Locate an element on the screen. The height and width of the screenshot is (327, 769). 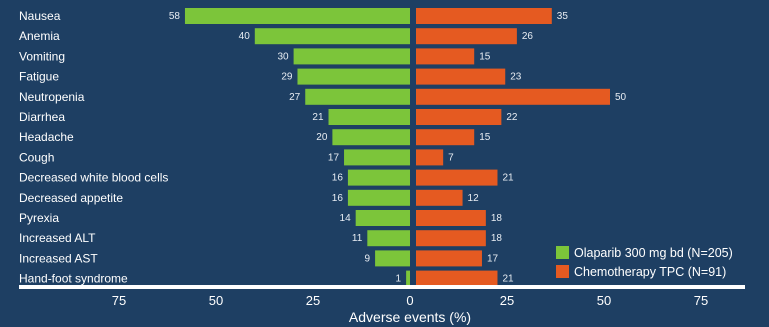
category-label: Increased AST is located at coordinates (58, 258).